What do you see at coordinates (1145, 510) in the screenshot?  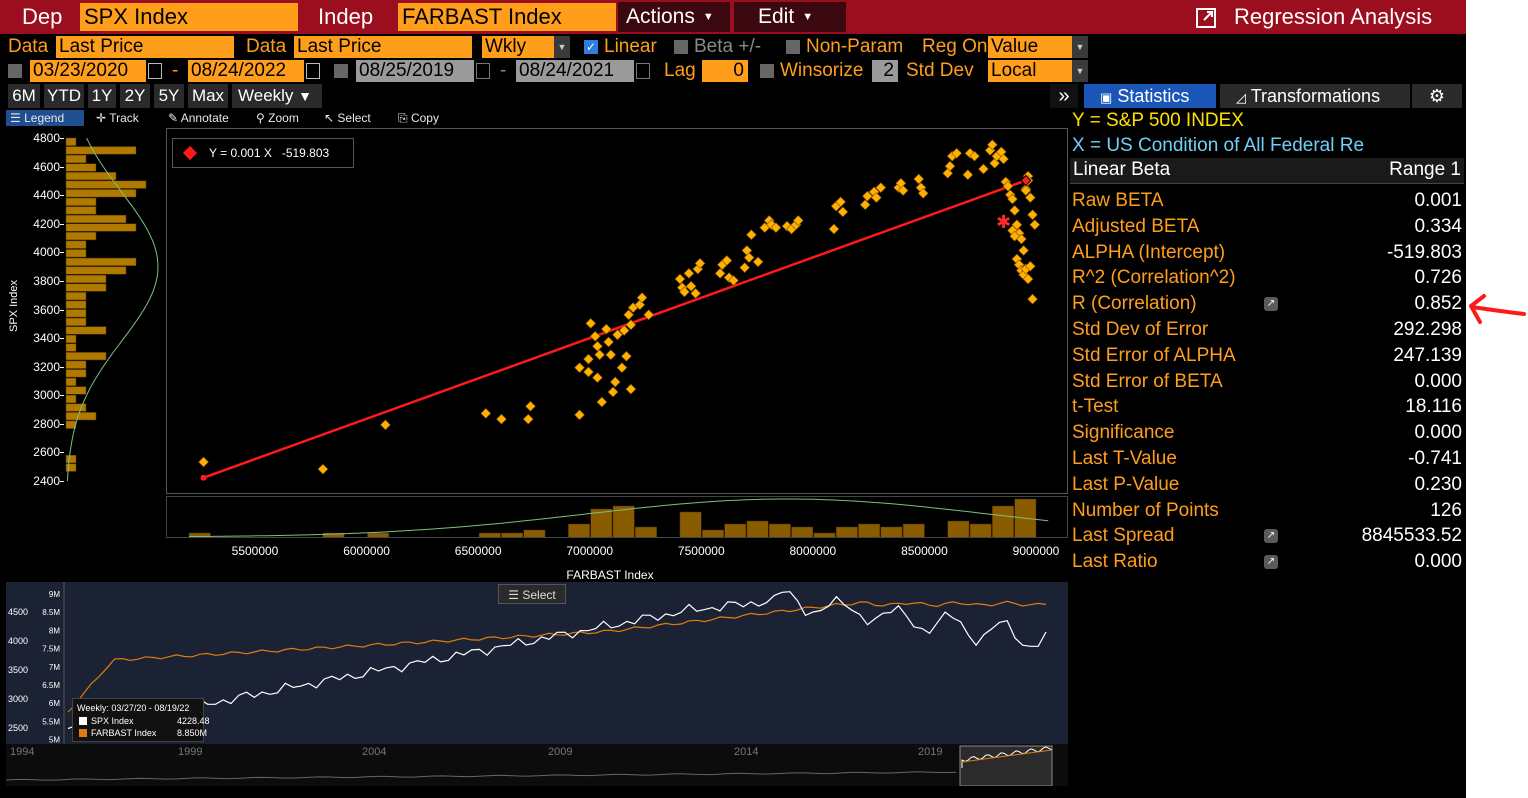 I see `stat-name: Number of Points` at bounding box center [1145, 510].